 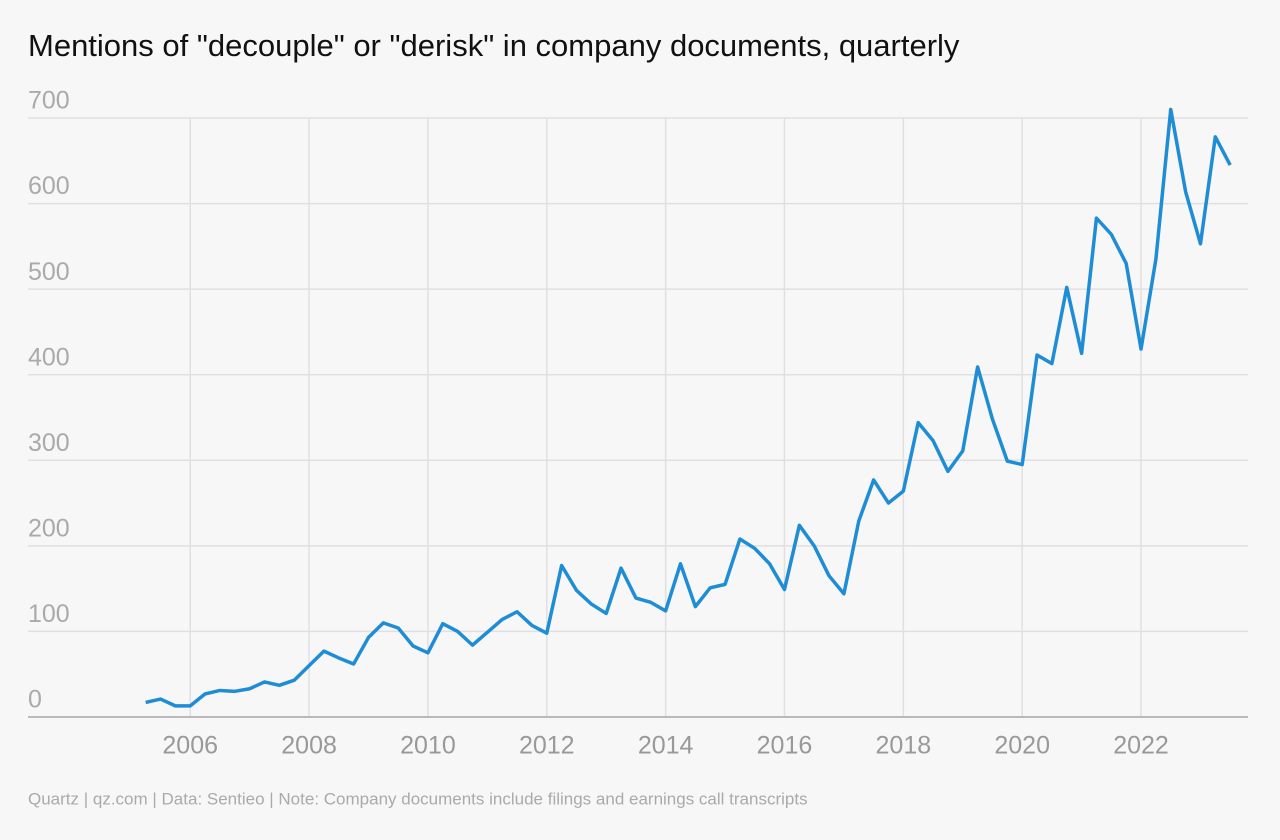 I want to click on x-tick-label: 2008, so click(x=309, y=746).